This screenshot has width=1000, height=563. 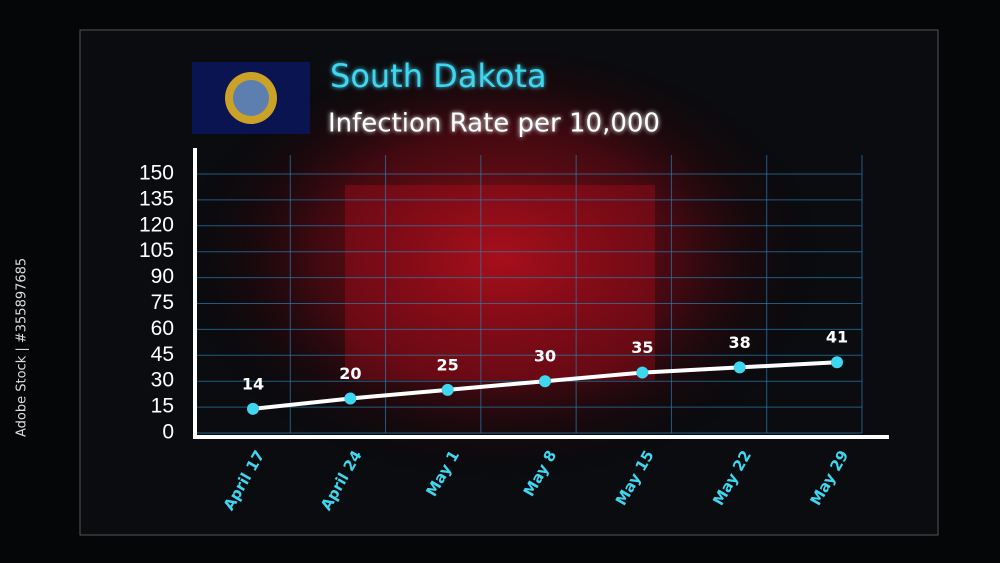 What do you see at coordinates (837, 337) in the screenshot?
I see `value-label: 41` at bounding box center [837, 337].